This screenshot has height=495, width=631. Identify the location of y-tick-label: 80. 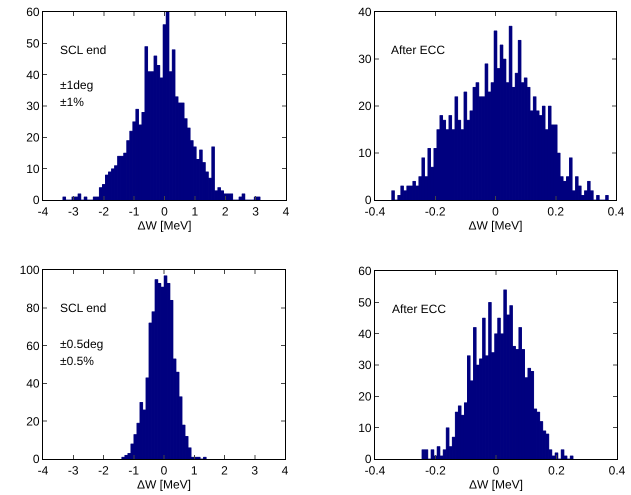
(33, 308).